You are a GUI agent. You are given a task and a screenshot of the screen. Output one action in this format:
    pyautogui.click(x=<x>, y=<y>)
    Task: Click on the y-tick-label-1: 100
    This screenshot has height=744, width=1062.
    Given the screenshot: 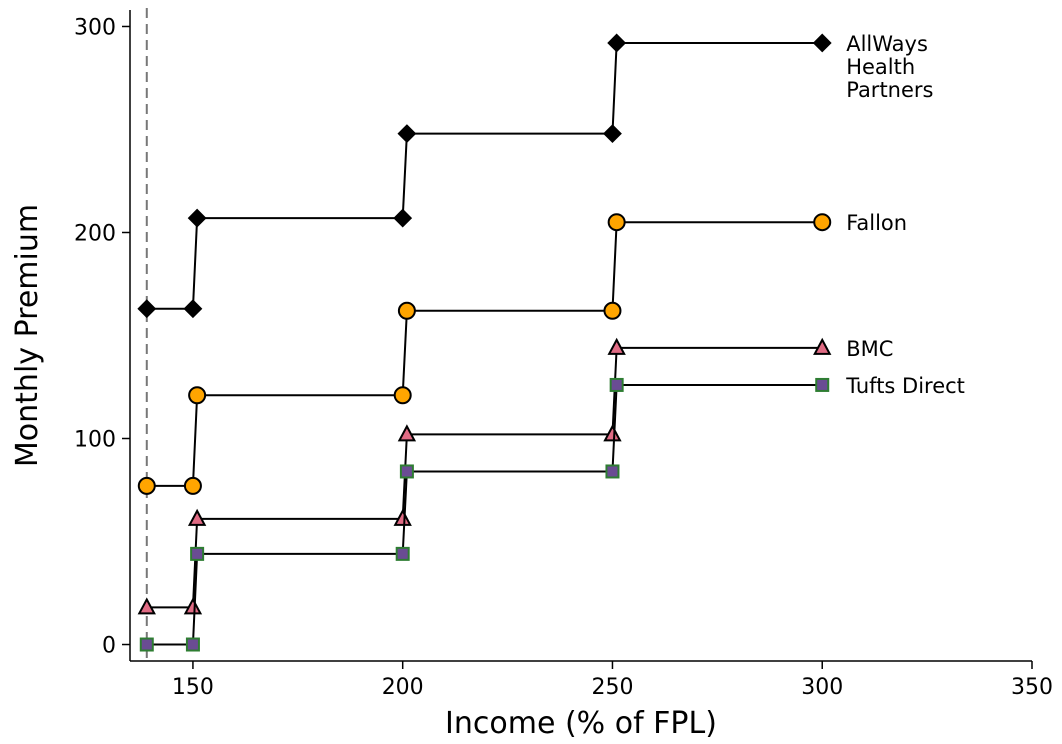 What is the action you would take?
    pyautogui.click(x=95, y=440)
    